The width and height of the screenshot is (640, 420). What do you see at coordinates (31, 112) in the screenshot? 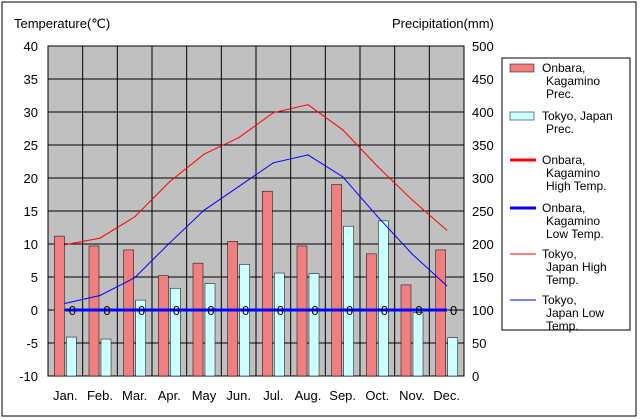
I see `left-axis-tick-label: 30` at bounding box center [31, 112].